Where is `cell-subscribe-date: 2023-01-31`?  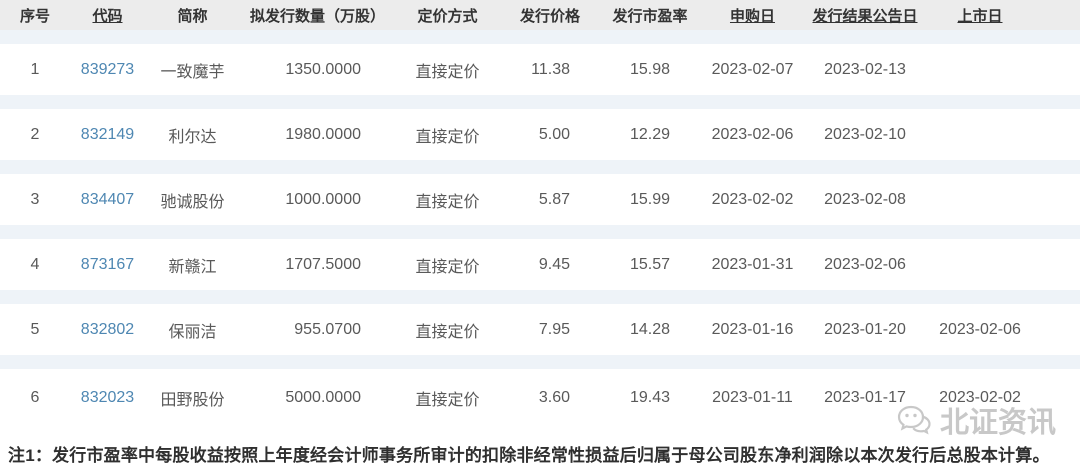 cell-subscribe-date: 2023-01-31 is located at coordinates (752, 261).